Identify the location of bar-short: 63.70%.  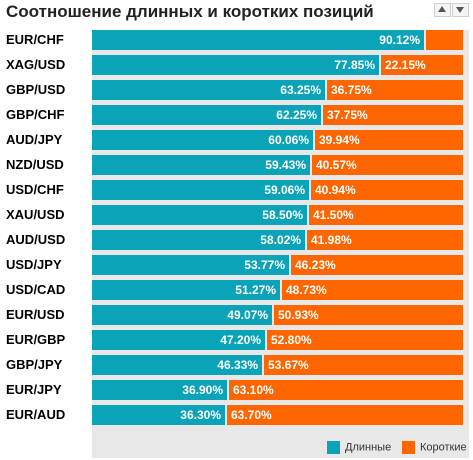
(345, 415).